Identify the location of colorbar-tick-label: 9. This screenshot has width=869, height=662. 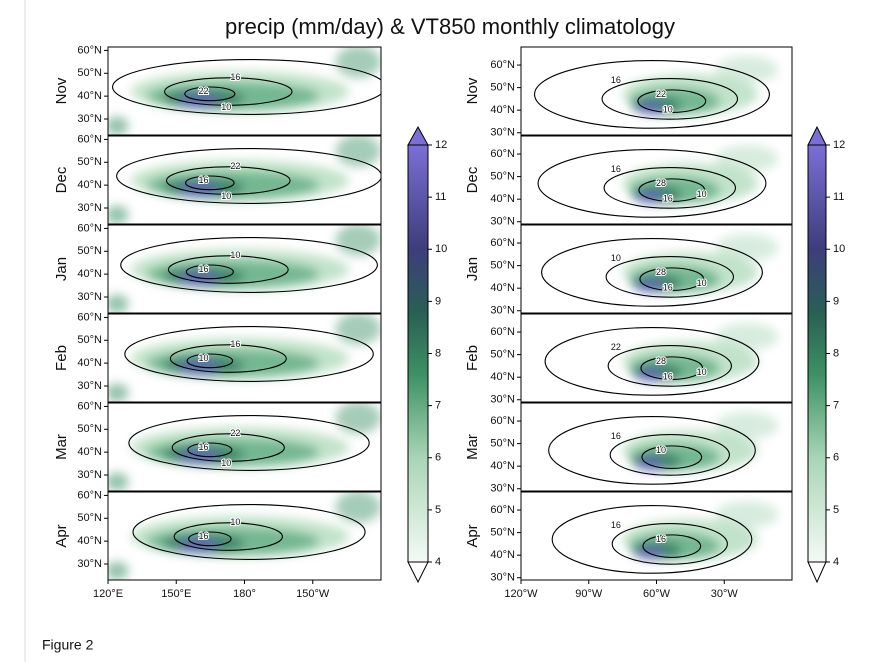
(836, 301).